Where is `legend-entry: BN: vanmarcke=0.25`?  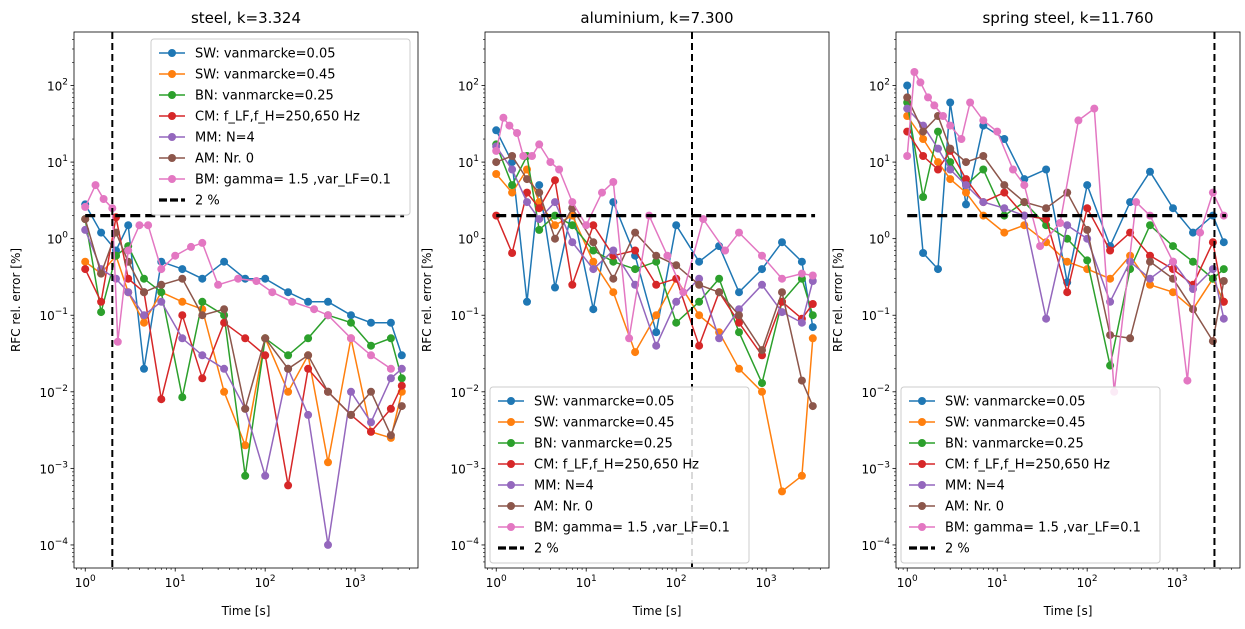 legend-entry: BN: vanmarcke=0.25 is located at coordinates (246, 96).